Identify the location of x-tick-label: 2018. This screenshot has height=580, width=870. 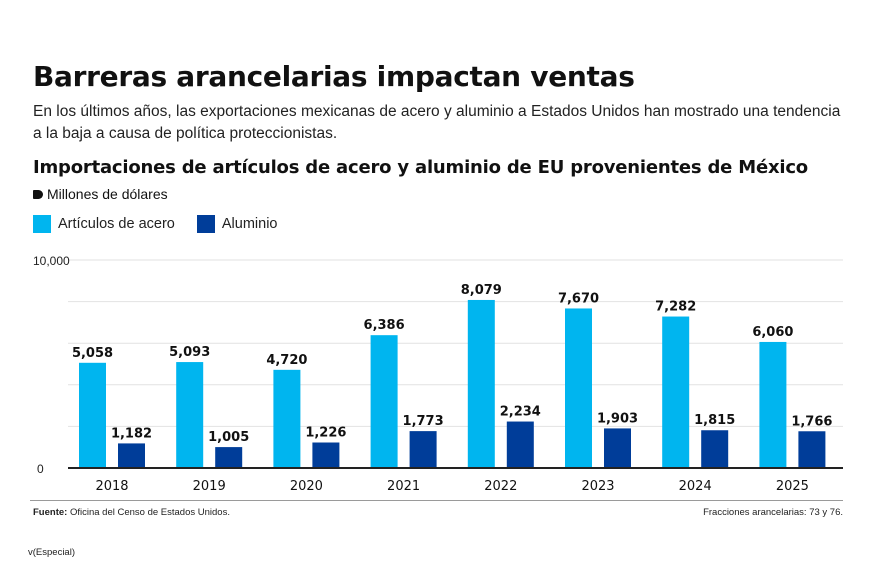
(111, 486).